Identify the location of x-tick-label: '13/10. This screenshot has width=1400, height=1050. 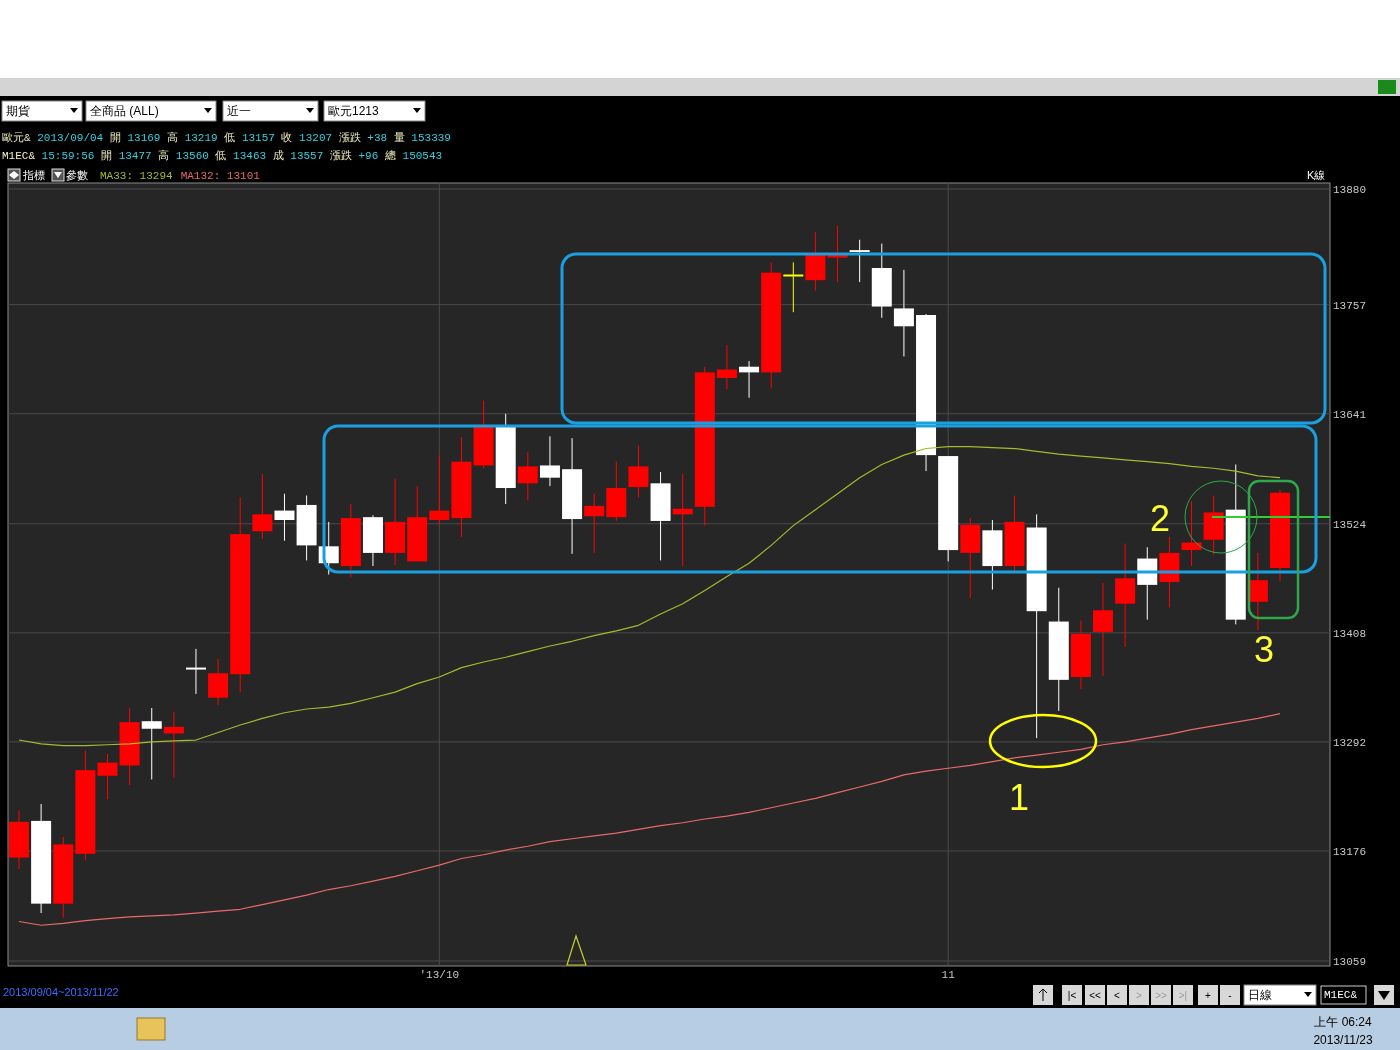
(439, 975).